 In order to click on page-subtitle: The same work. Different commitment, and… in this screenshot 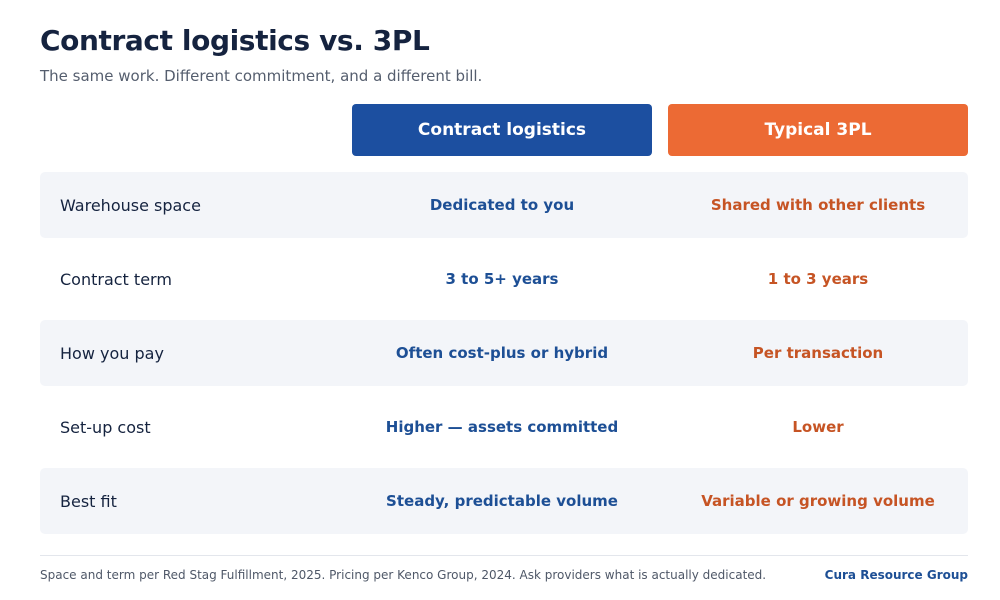, I will do `click(261, 76)`.